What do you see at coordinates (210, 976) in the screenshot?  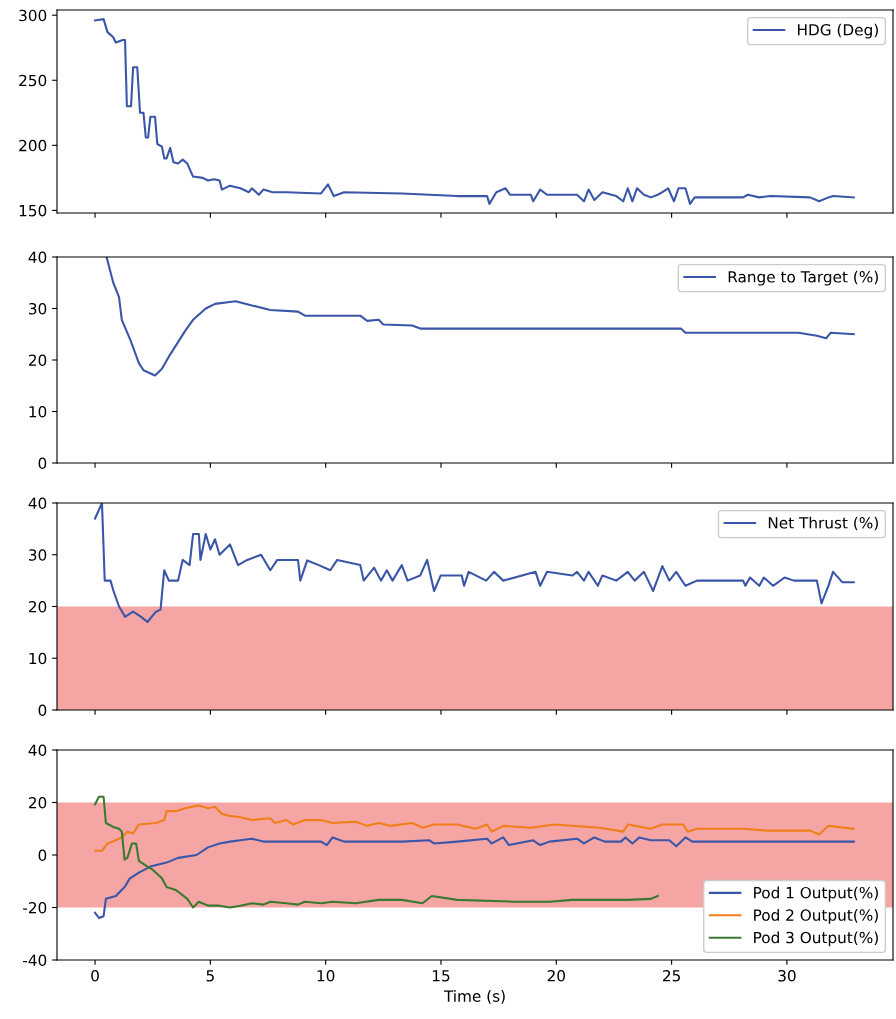 I see `x-tick-label: 5` at bounding box center [210, 976].